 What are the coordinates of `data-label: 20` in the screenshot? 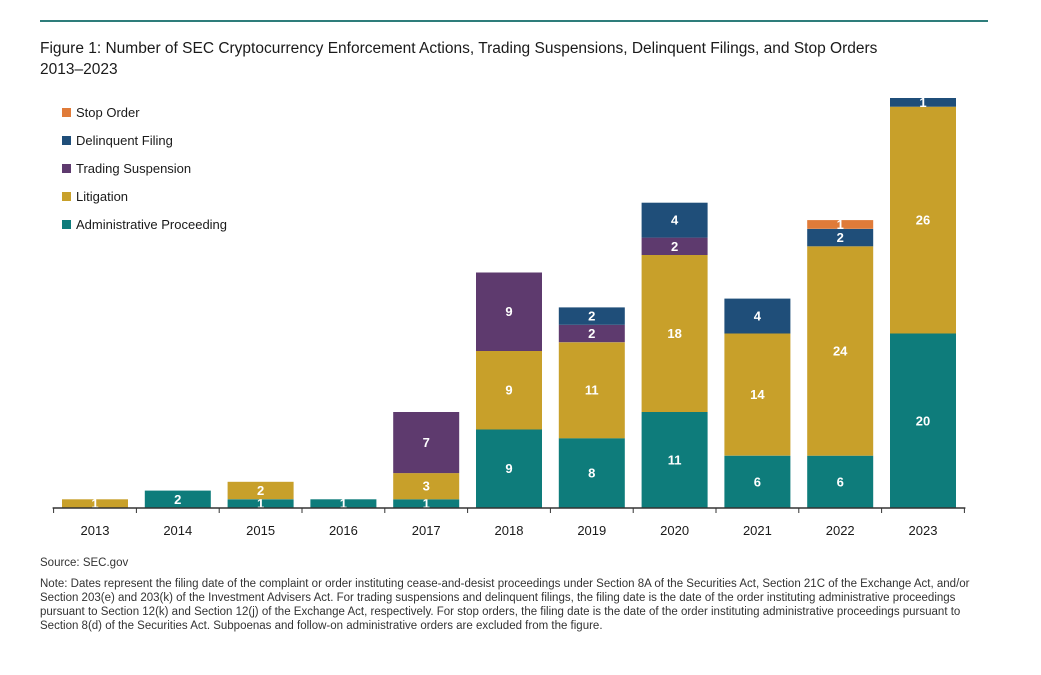 It's located at (923, 420).